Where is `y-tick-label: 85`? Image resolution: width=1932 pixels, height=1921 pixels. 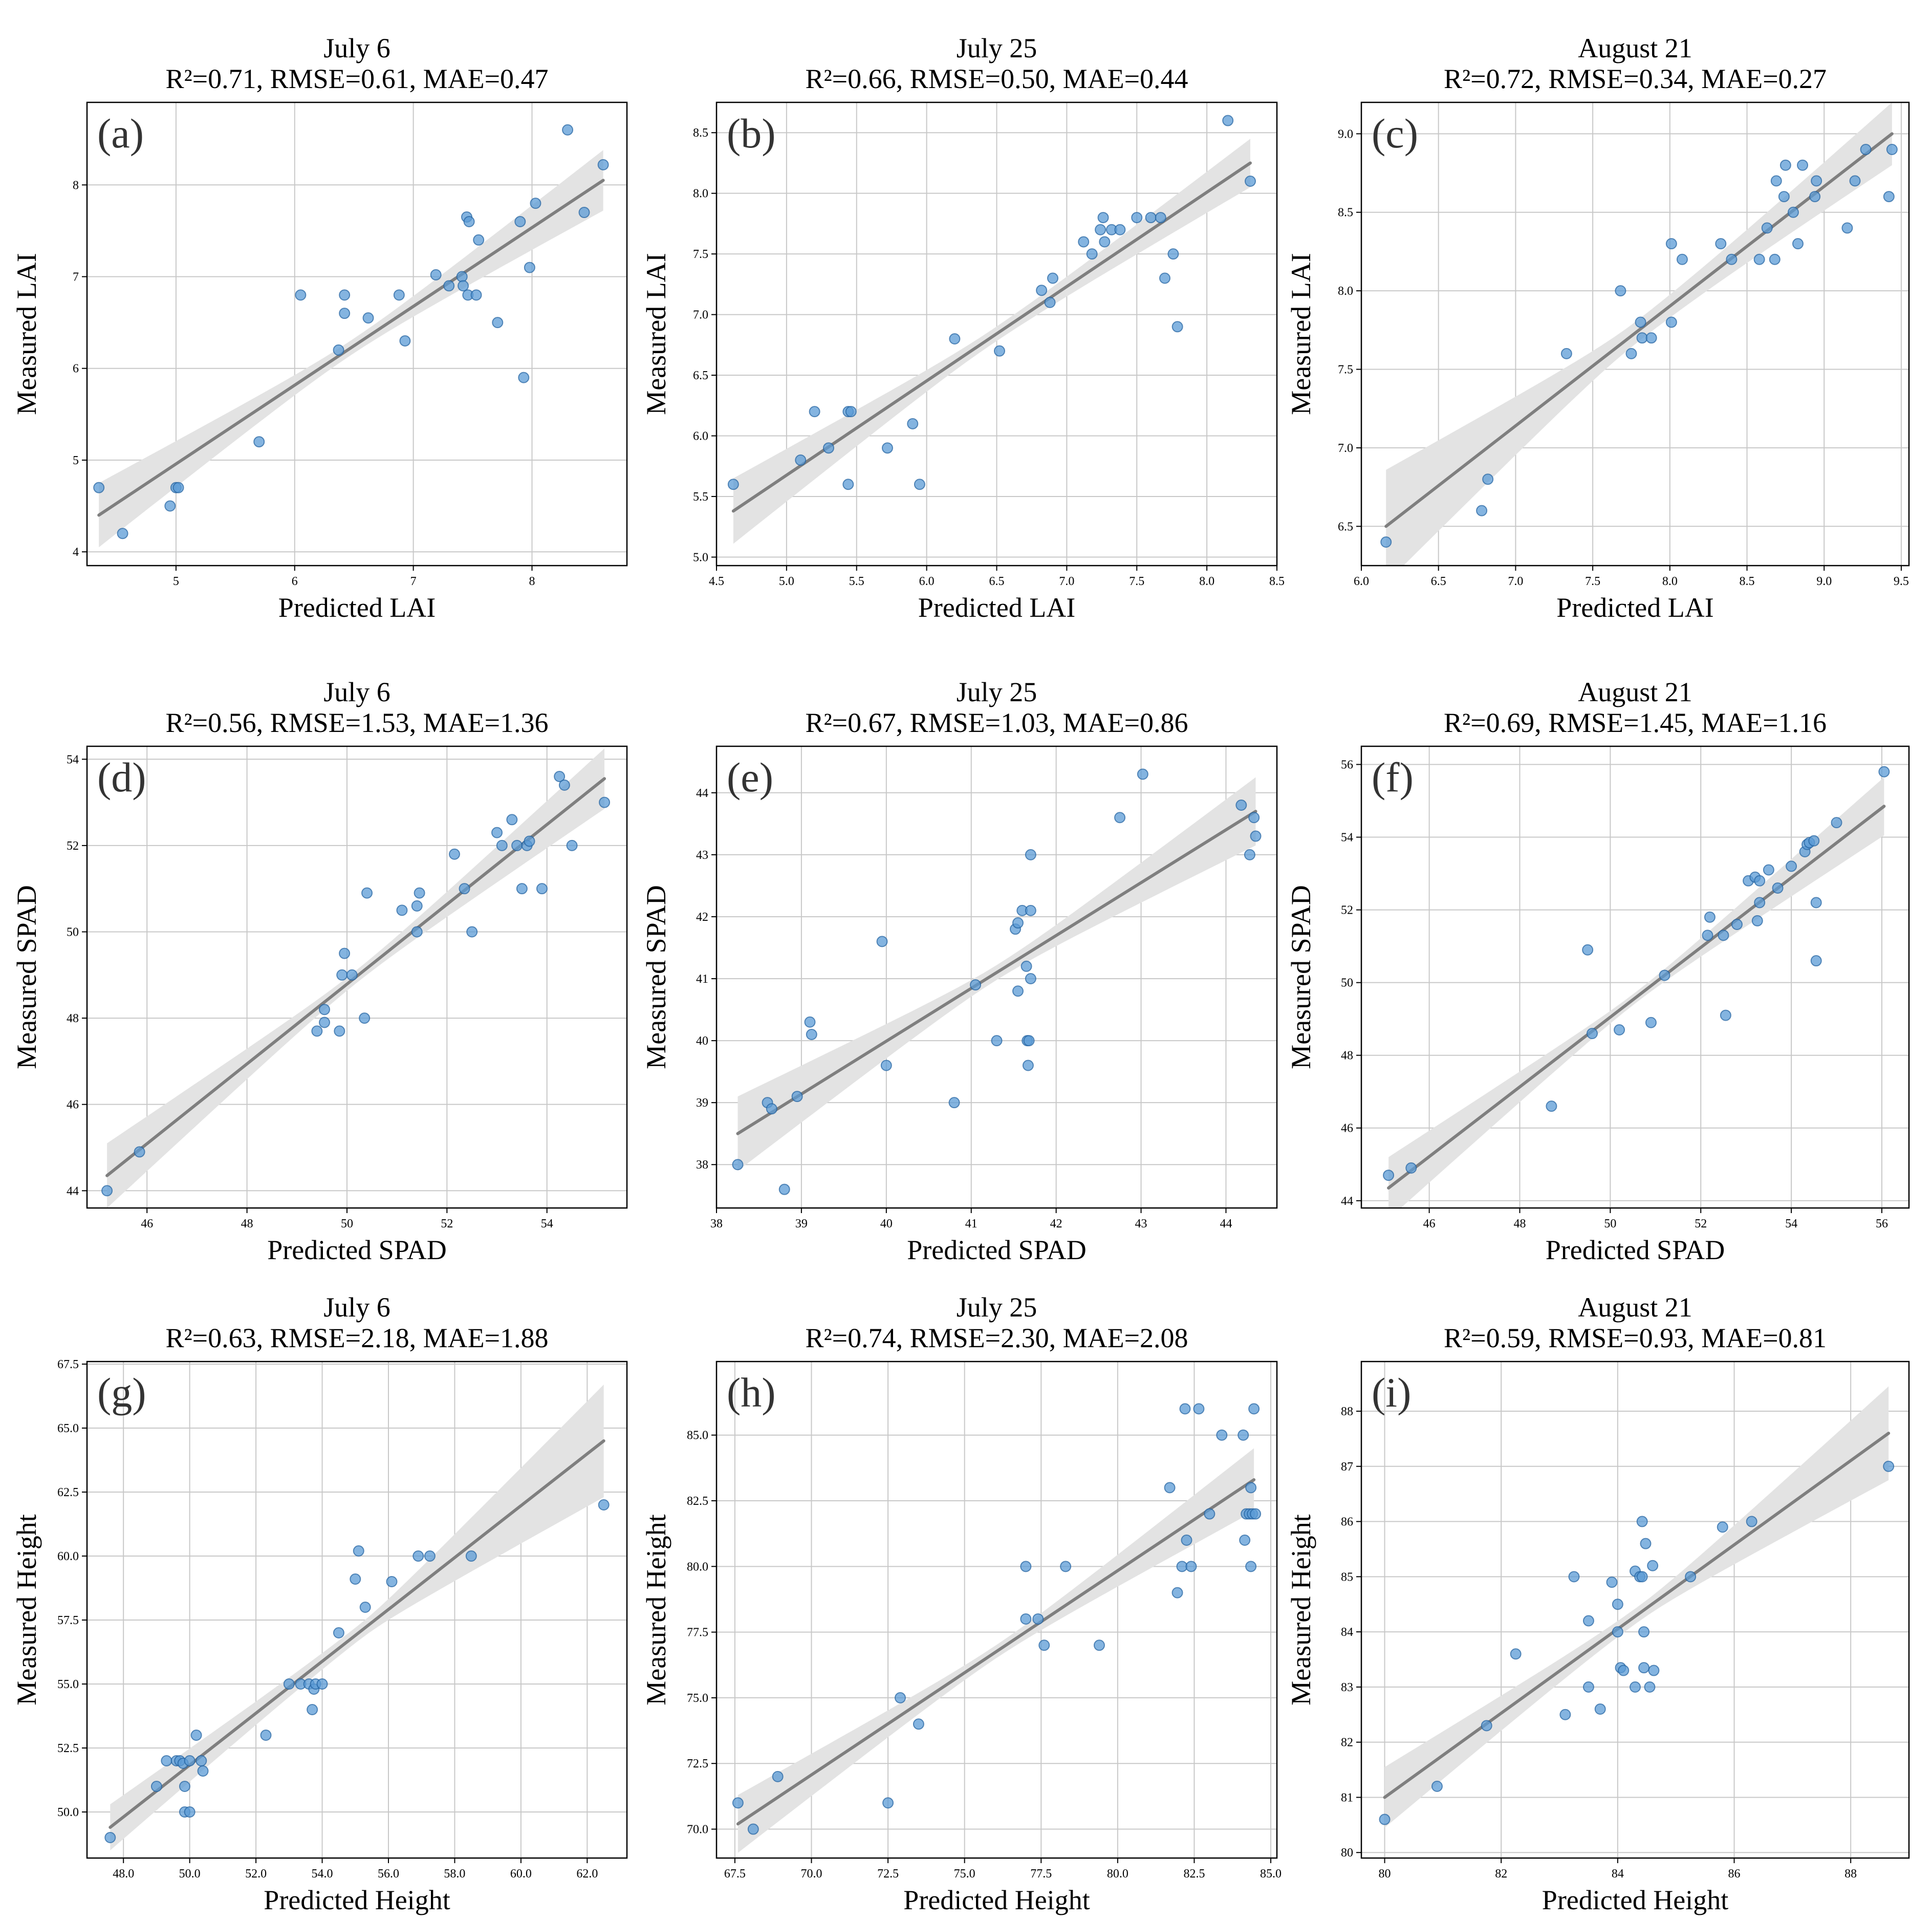 y-tick-label: 85 is located at coordinates (1347, 1577).